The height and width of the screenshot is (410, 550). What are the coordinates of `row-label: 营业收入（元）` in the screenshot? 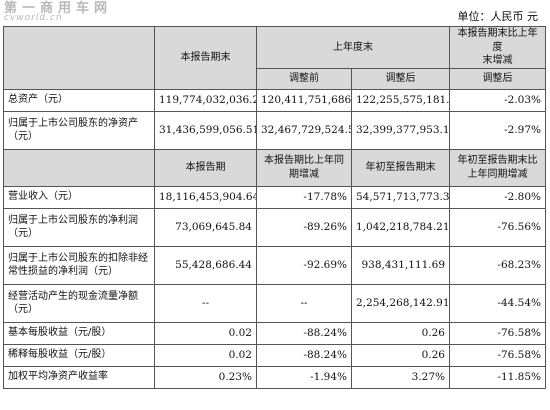 It's located at (79, 197).